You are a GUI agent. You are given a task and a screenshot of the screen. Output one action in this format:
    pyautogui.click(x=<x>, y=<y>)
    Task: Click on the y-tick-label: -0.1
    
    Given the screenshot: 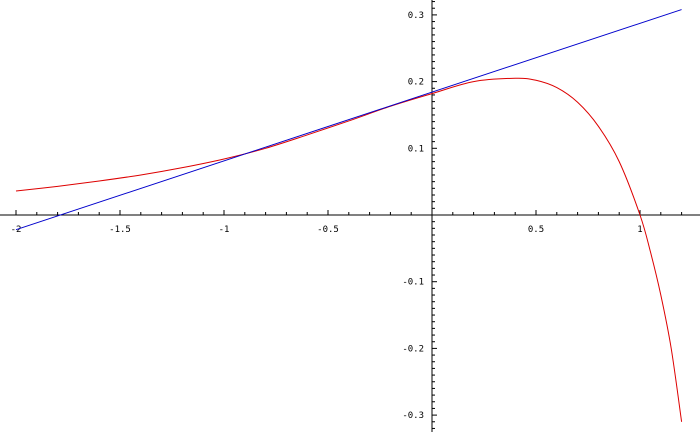 What is the action you would take?
    pyautogui.click(x=413, y=283)
    